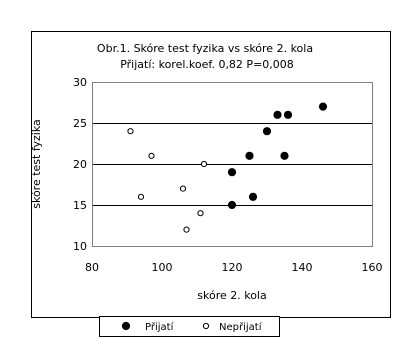 The image size is (410, 338). I want to click on x-tick-label: 100, so click(162, 267).